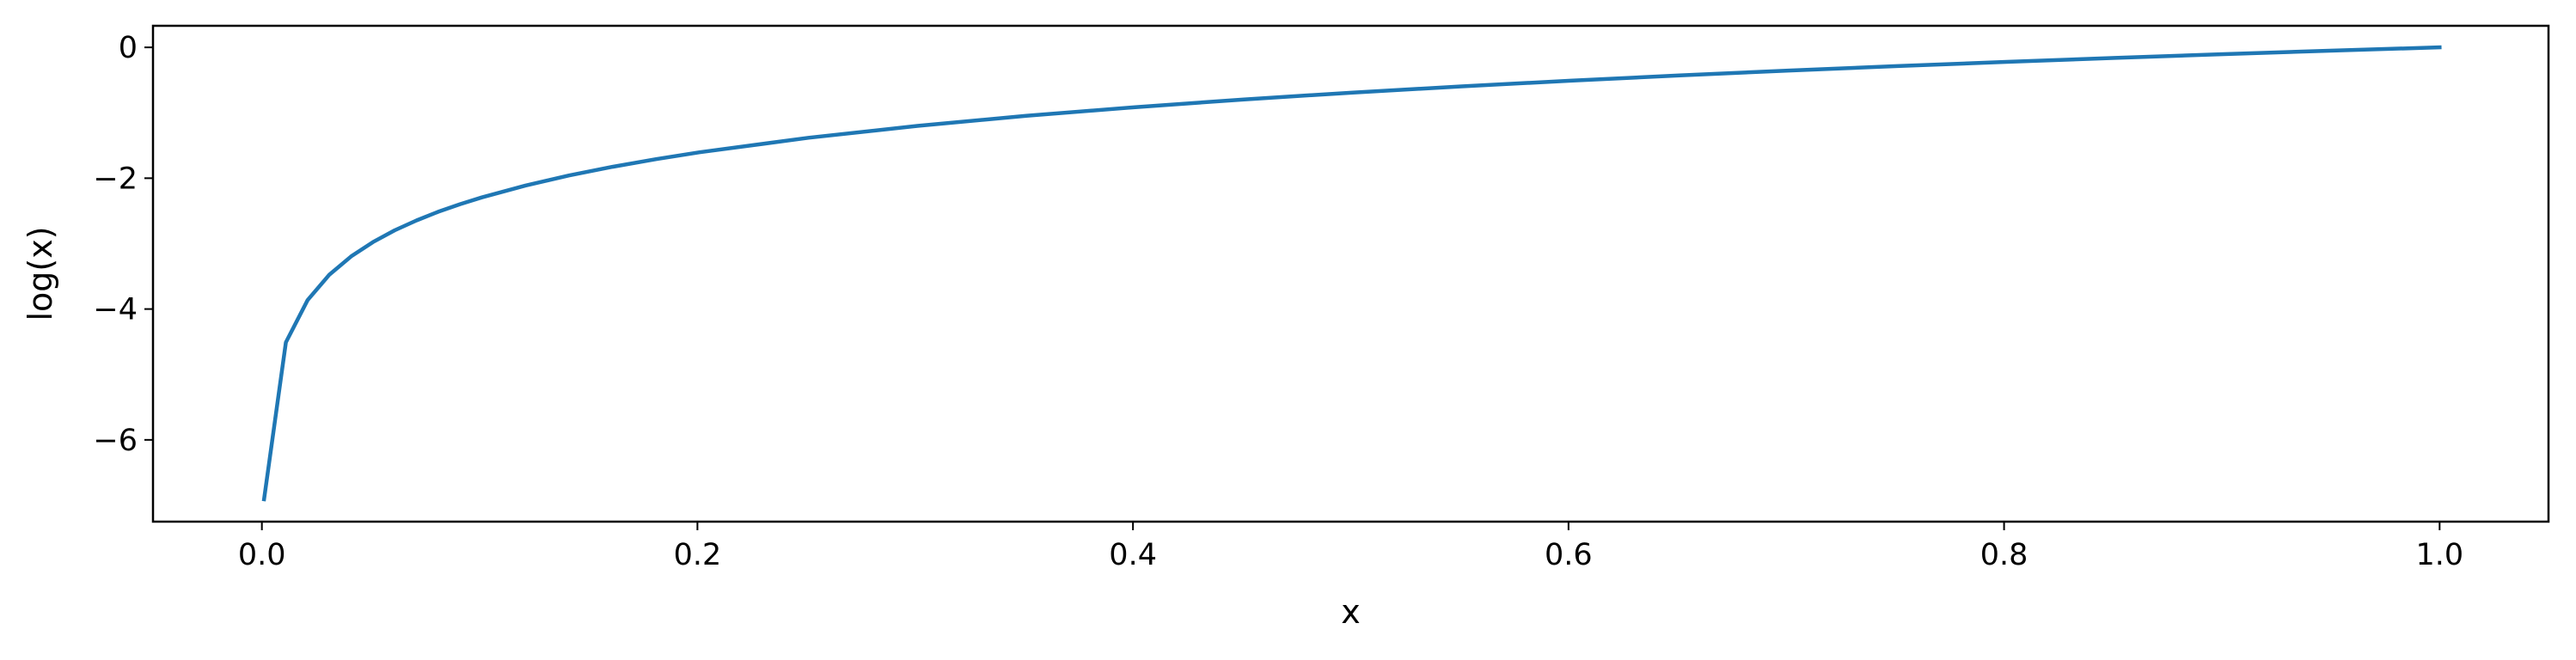 The image size is (2576, 660). What do you see at coordinates (262, 555) in the screenshot?
I see `x-tick-label: 0.0` at bounding box center [262, 555].